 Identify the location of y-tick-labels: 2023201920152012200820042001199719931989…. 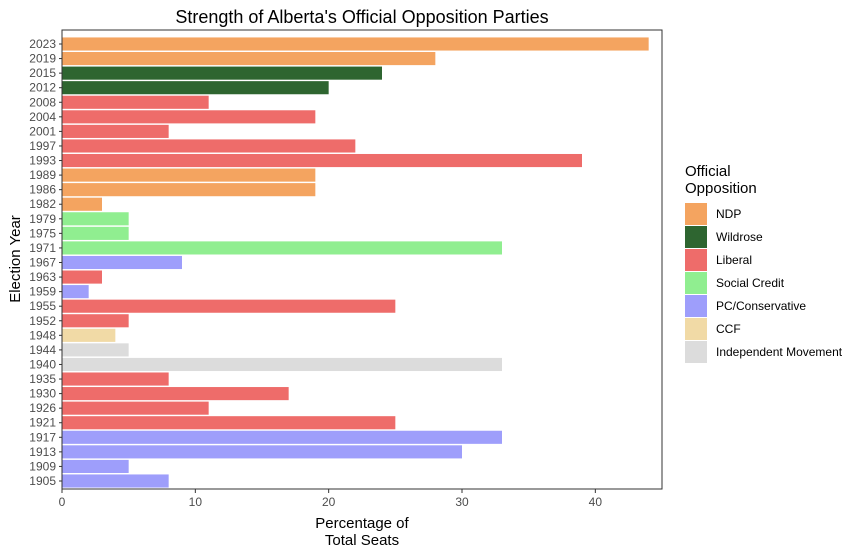
(45, 262).